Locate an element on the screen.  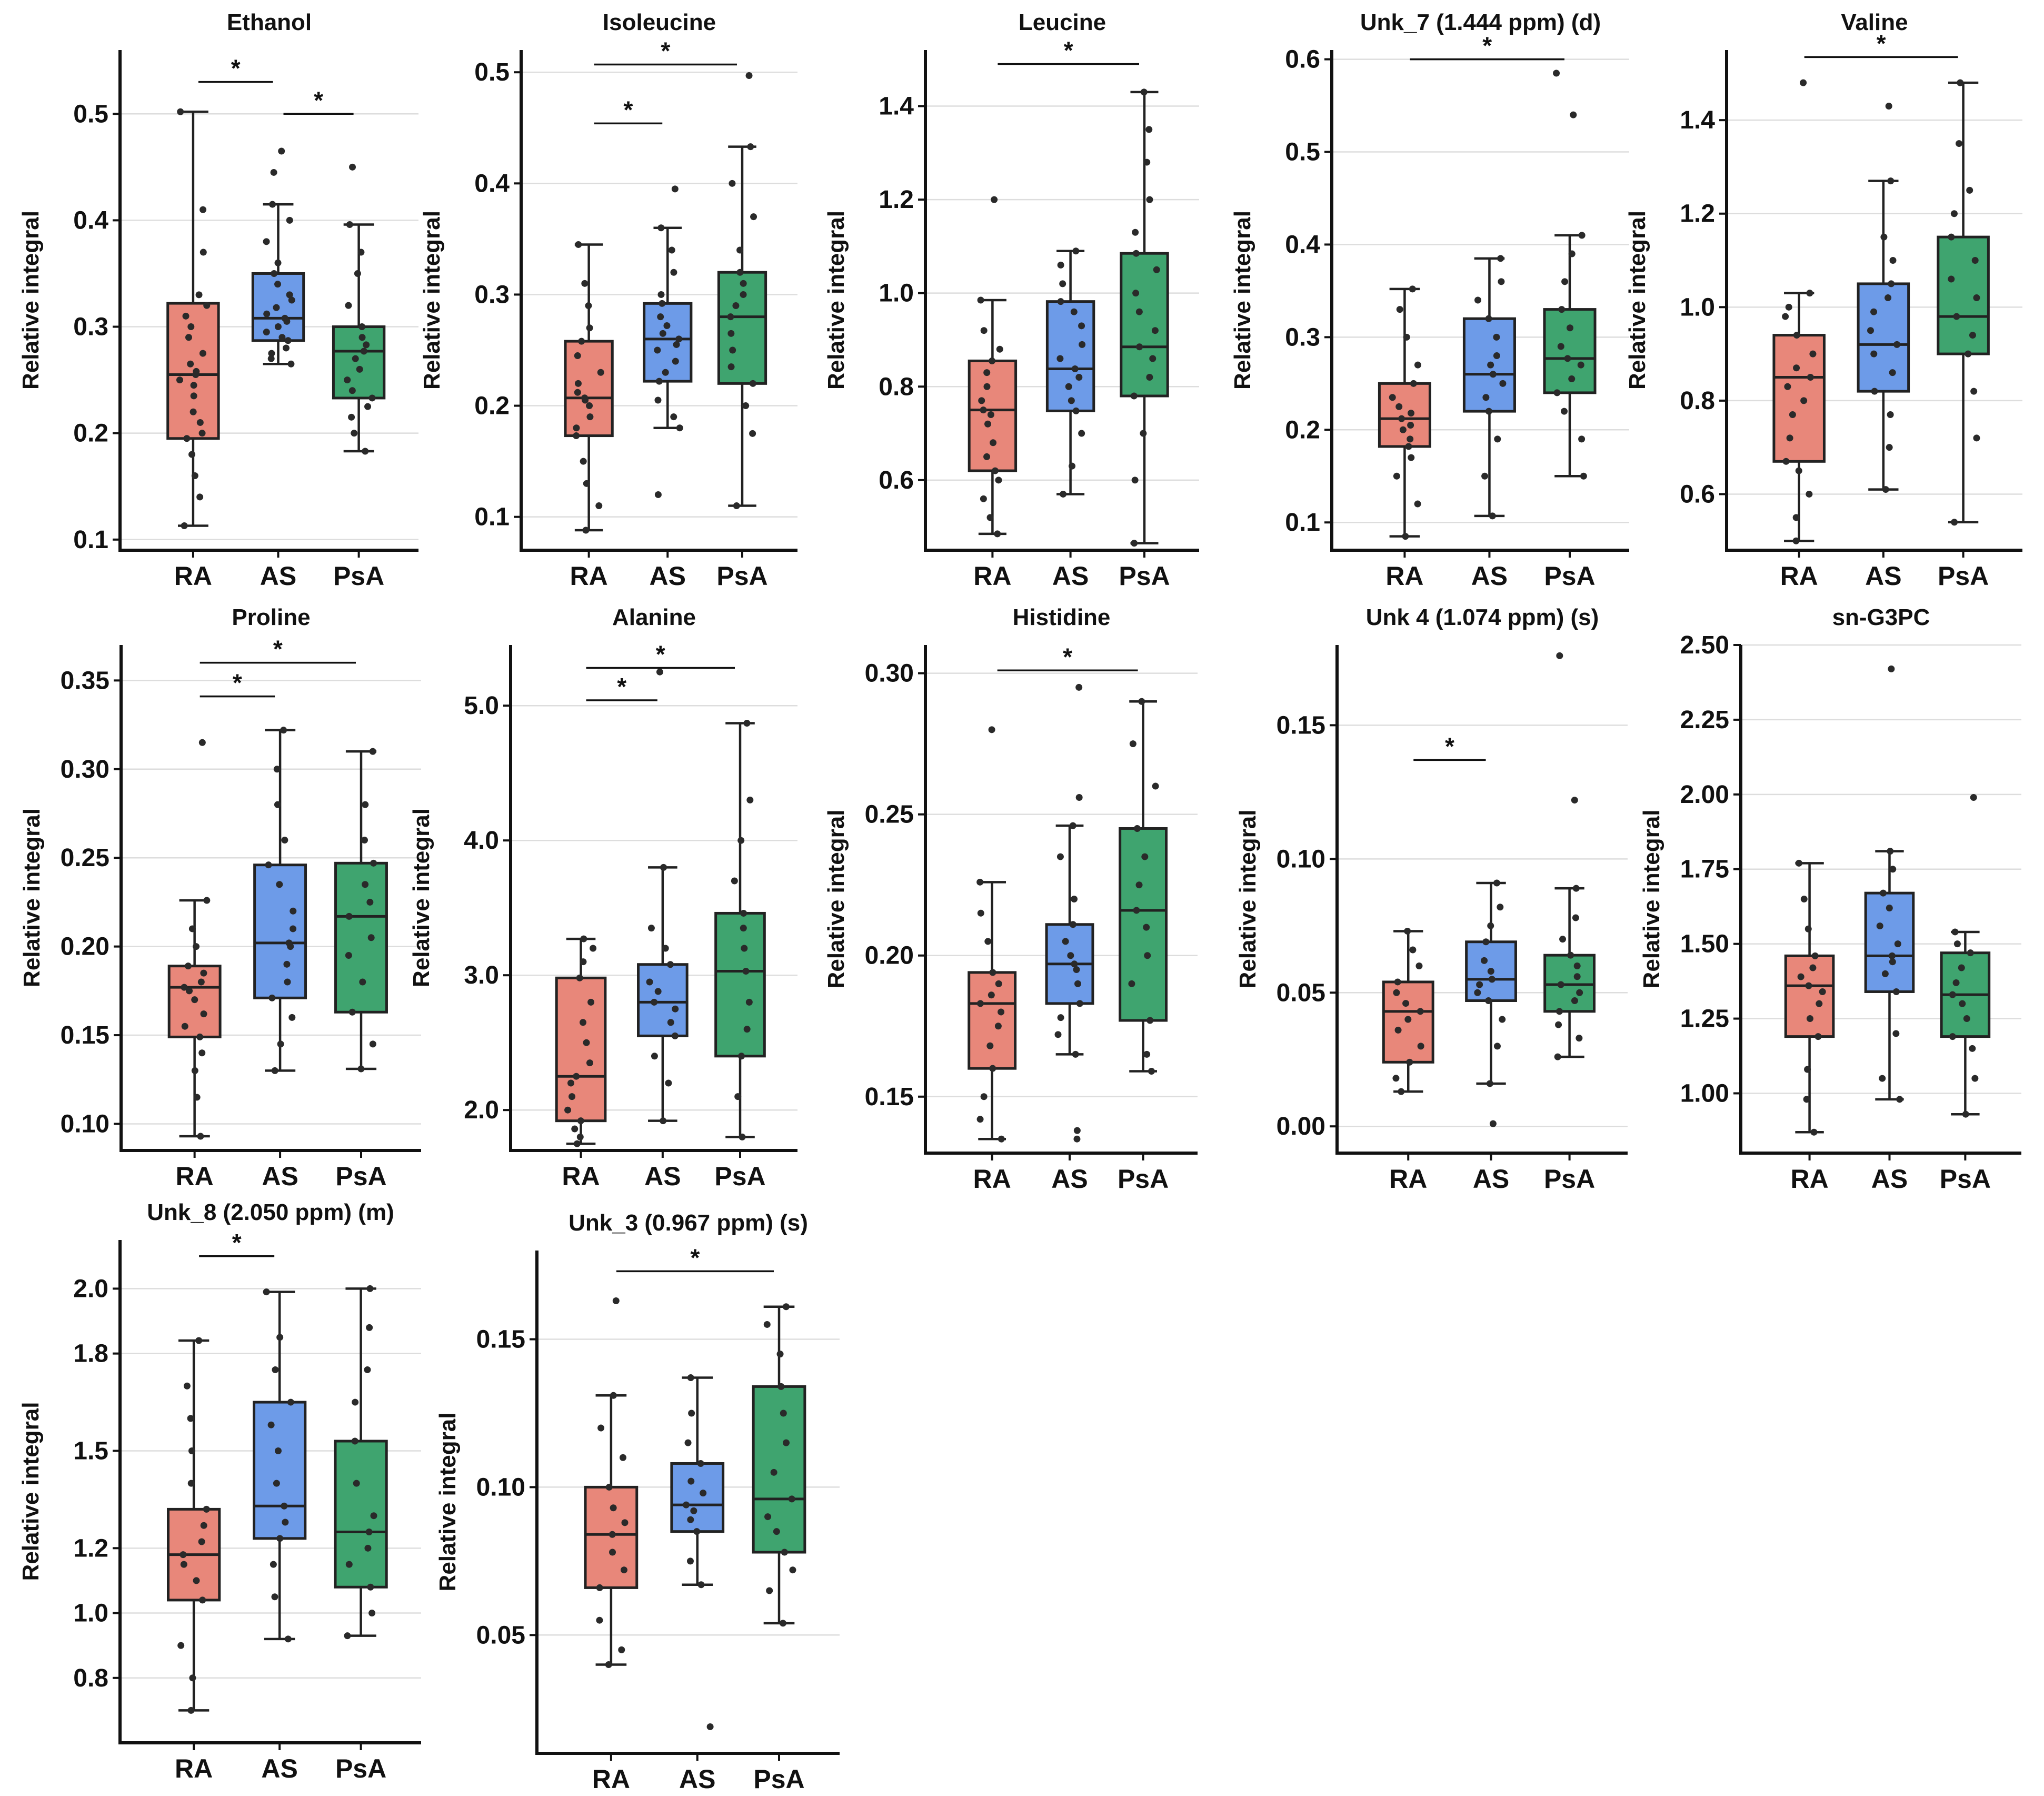
panel-title: Valine is located at coordinates (1874, 22).